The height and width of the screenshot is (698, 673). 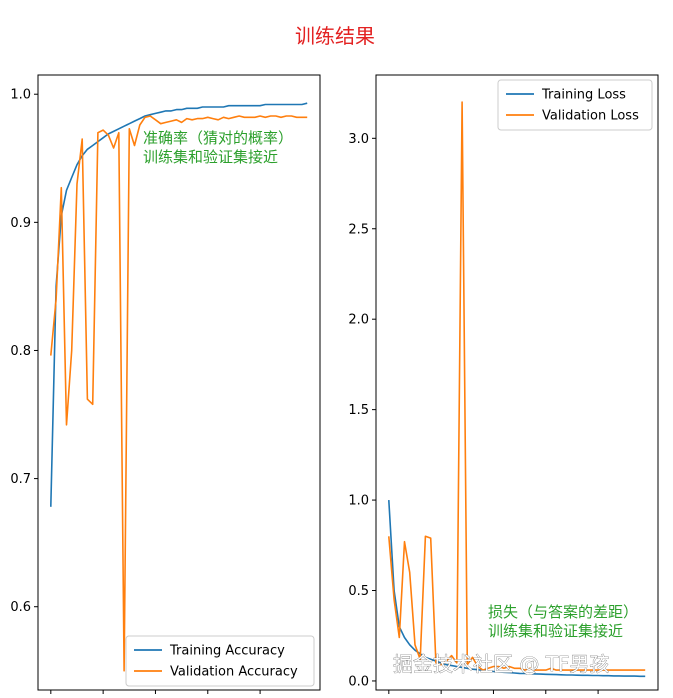 I want to click on watermark: 掘金技术社区 @ TF男孩, so click(x=501, y=664).